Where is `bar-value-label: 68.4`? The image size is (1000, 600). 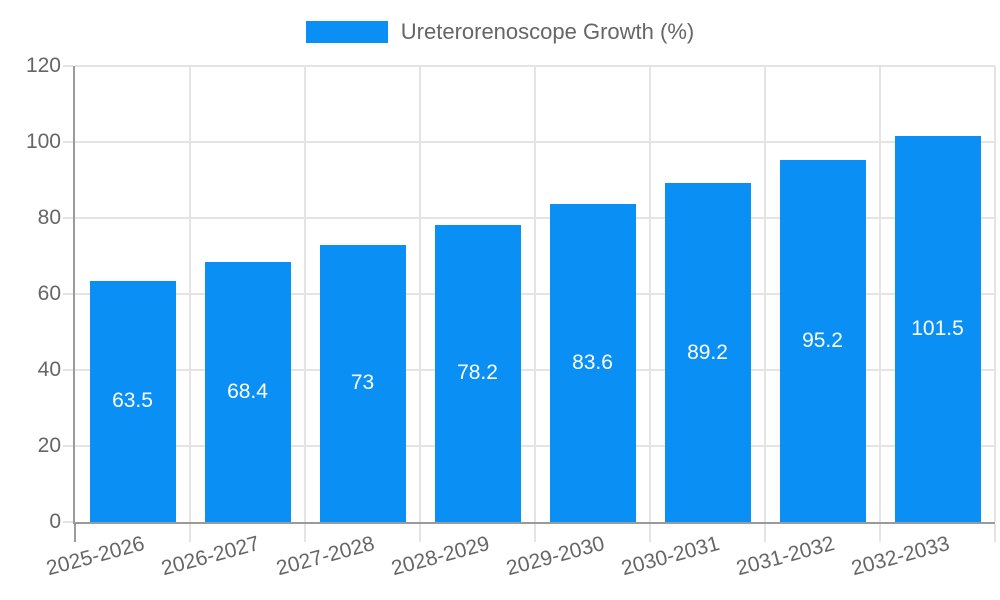
bar-value-label: 68.4 is located at coordinates (247, 392).